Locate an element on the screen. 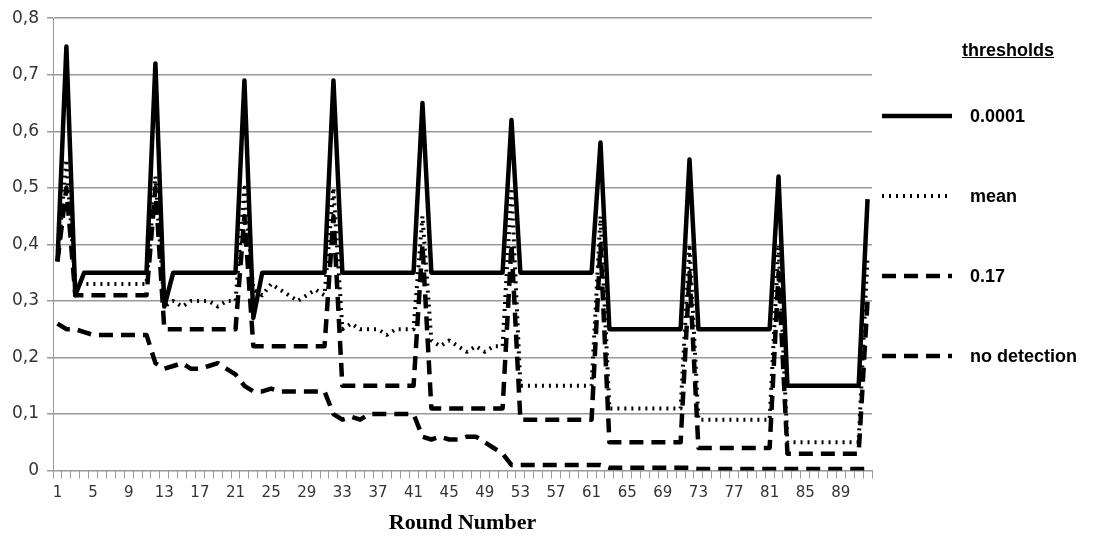 This screenshot has width=1114, height=541. x-axis-title: Round Number is located at coordinates (462, 522).